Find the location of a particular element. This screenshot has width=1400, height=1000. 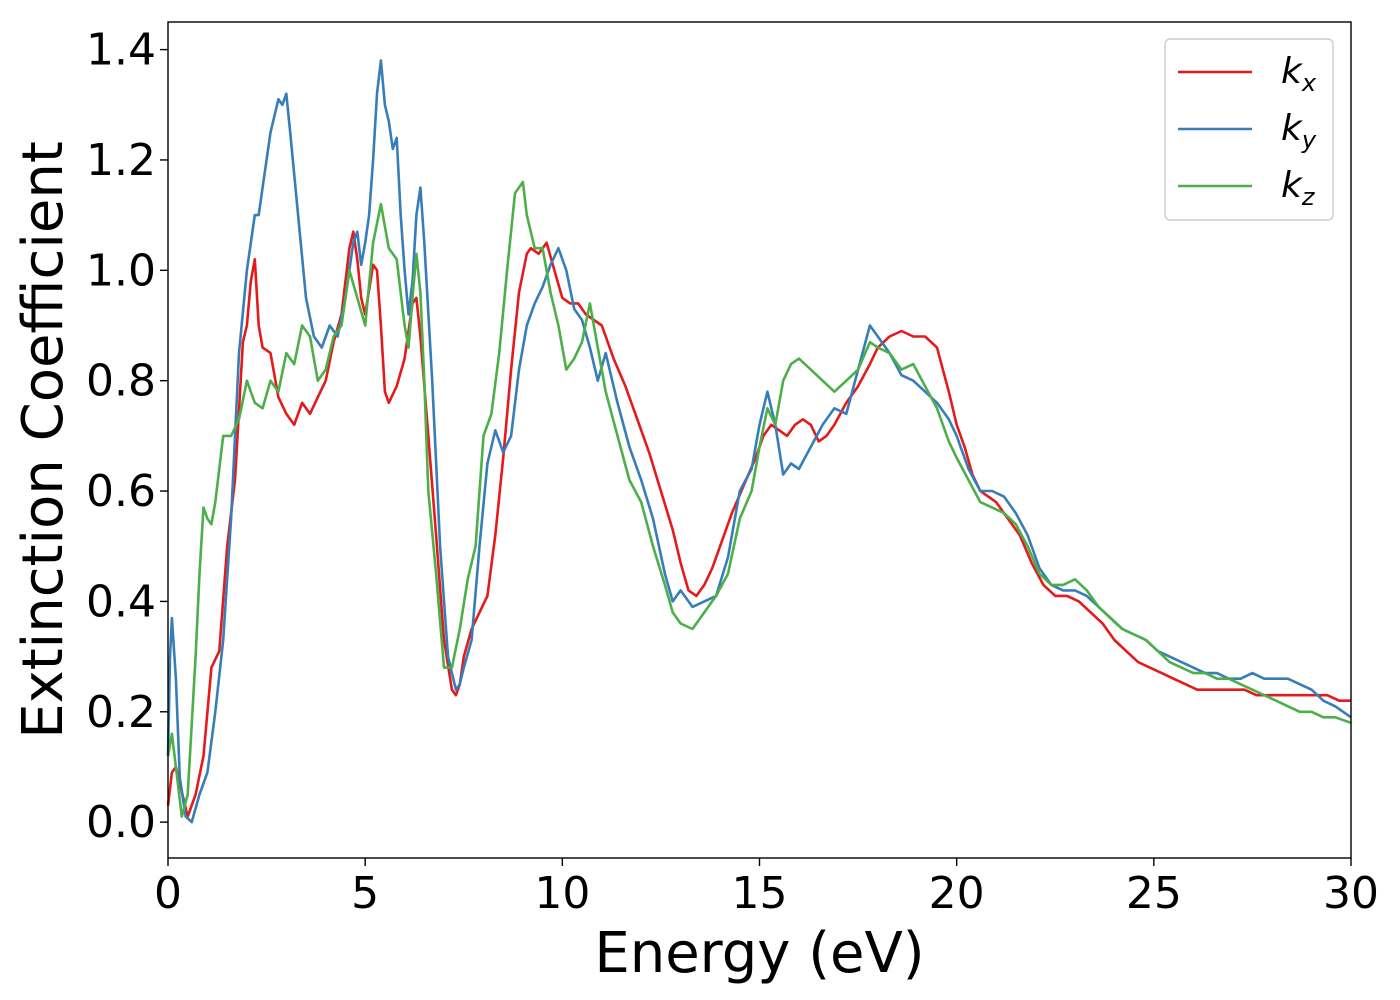

x-tick-label: 5 is located at coordinates (365, 893).